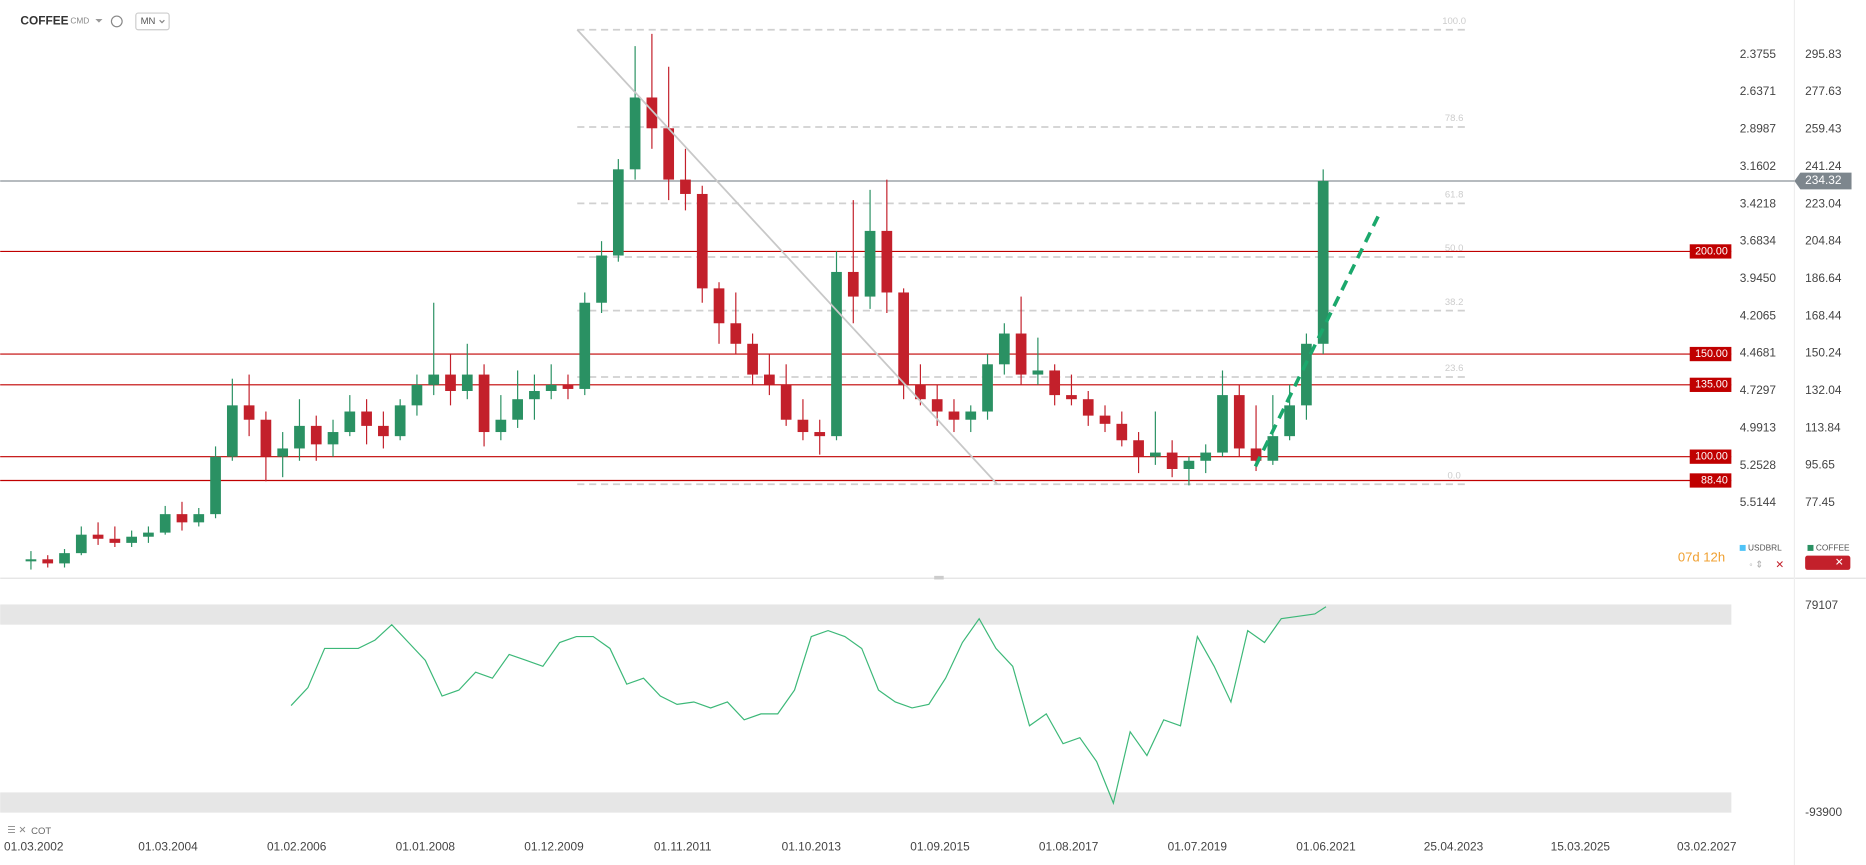  What do you see at coordinates (1823, 180) in the screenshot?
I see `last-price-label: 234.32` at bounding box center [1823, 180].